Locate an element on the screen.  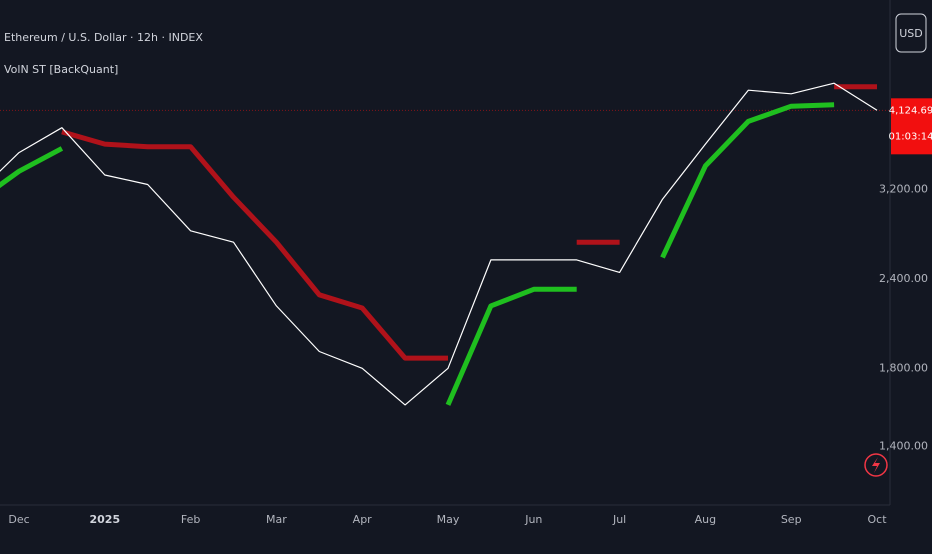
x-tick-label: May is located at coordinates (448, 519).